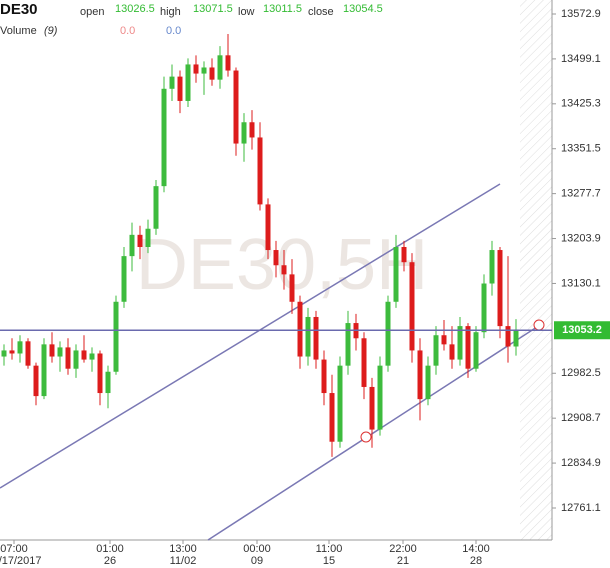 Image resolution: width=610 pixels, height=568 pixels. What do you see at coordinates (536, 270) in the screenshot?
I see `future-area` at bounding box center [536, 270].